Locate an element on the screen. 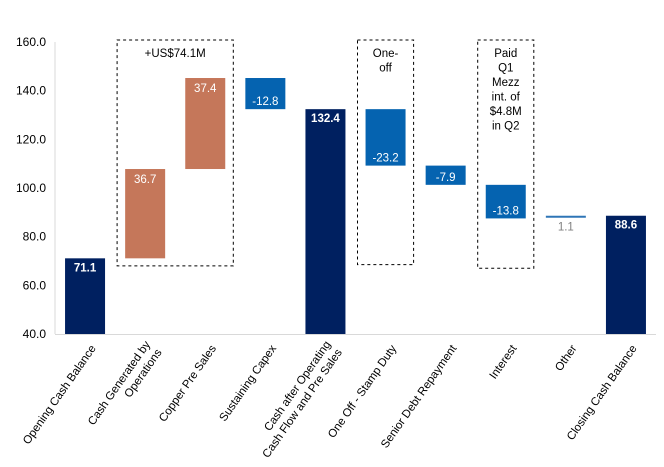 The width and height of the screenshot is (664, 467). data-label: -12.8 is located at coordinates (265, 102).